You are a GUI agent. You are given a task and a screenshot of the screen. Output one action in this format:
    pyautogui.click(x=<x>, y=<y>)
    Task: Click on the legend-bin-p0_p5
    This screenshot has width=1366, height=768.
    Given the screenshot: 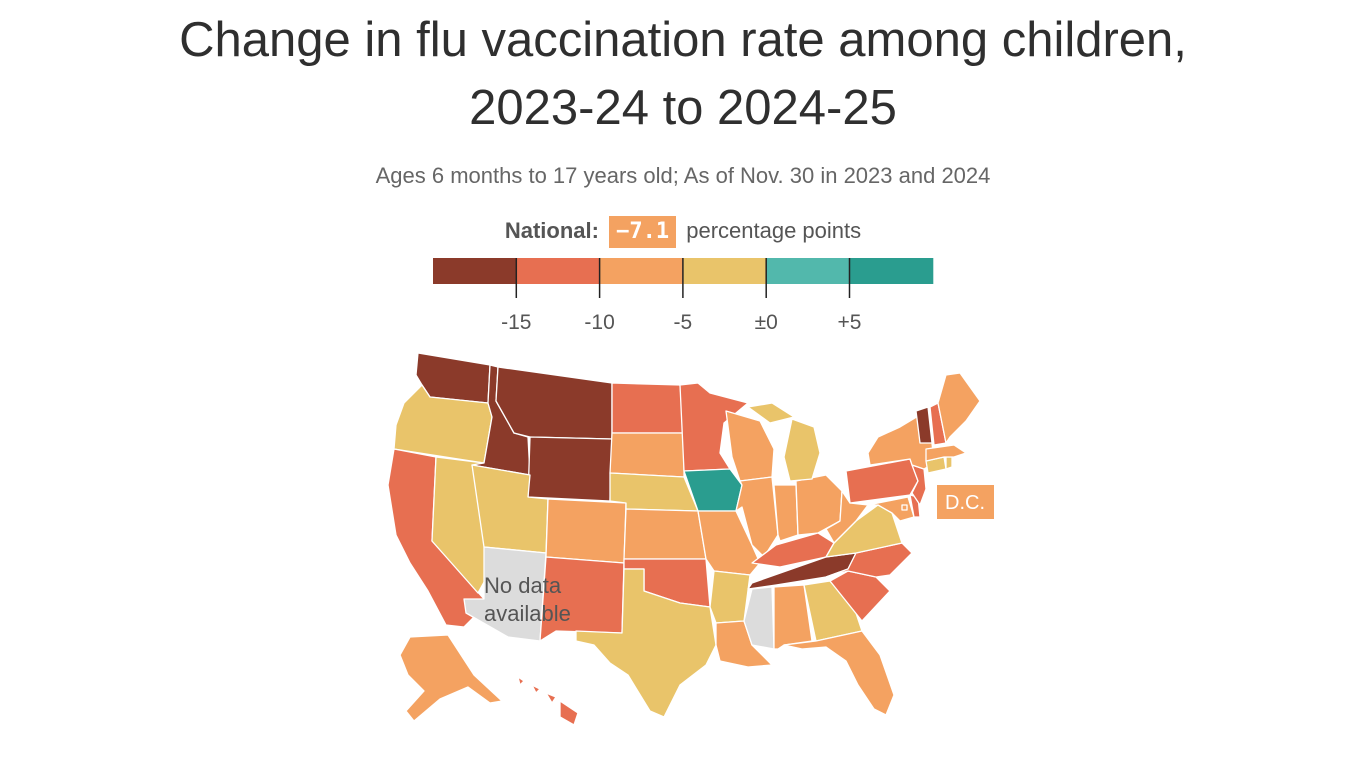 What is the action you would take?
    pyautogui.click(x=808, y=271)
    